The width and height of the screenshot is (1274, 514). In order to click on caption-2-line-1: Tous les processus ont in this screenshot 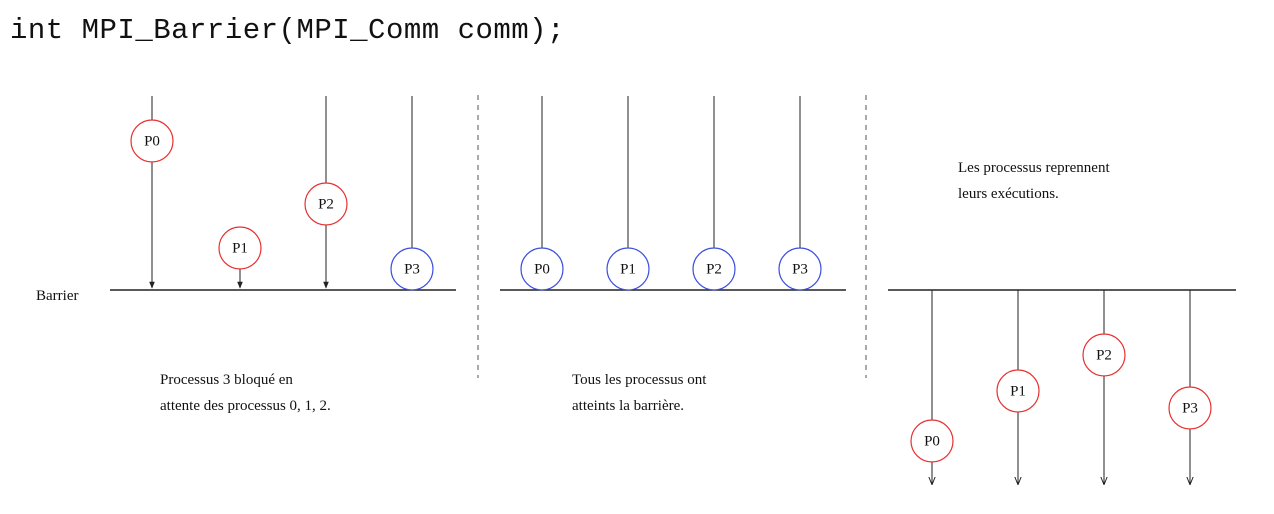, I will do `click(639, 380)`.